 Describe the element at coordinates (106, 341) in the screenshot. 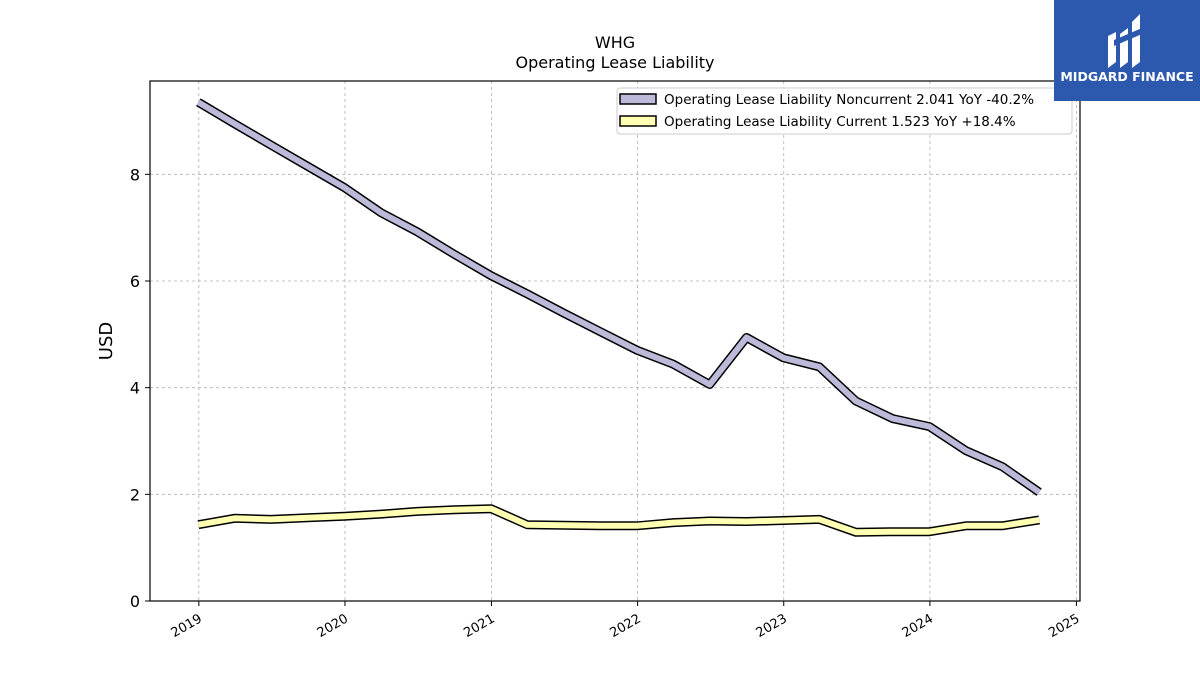

I see `y-axis-label: USD` at that location.